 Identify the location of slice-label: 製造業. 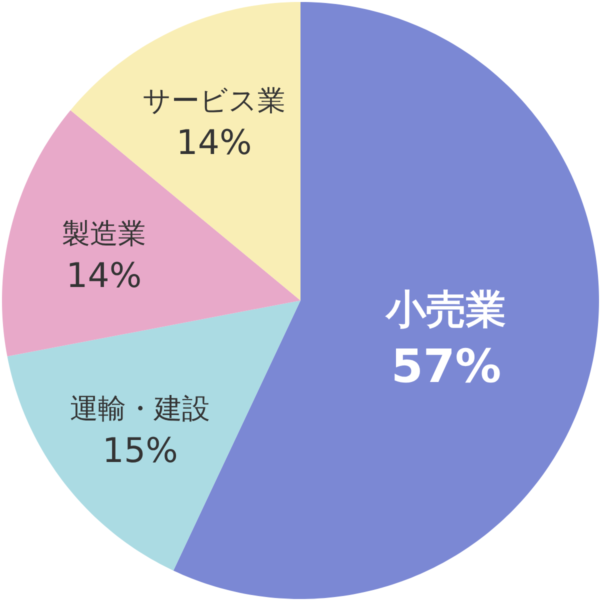
(104, 233).